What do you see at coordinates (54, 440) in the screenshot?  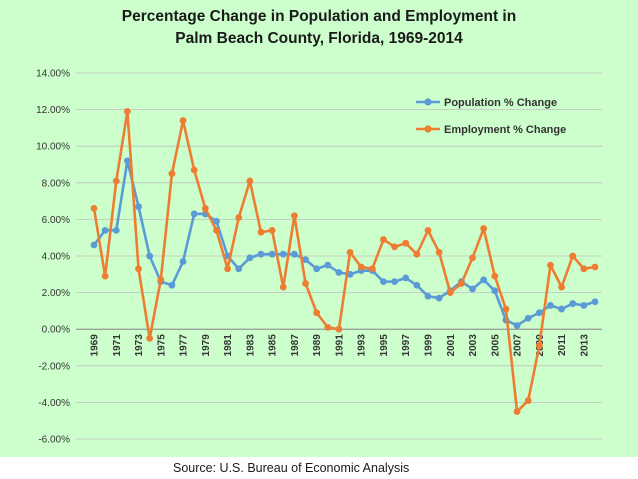 I see `y-tick-label: -6.00%` at bounding box center [54, 440].